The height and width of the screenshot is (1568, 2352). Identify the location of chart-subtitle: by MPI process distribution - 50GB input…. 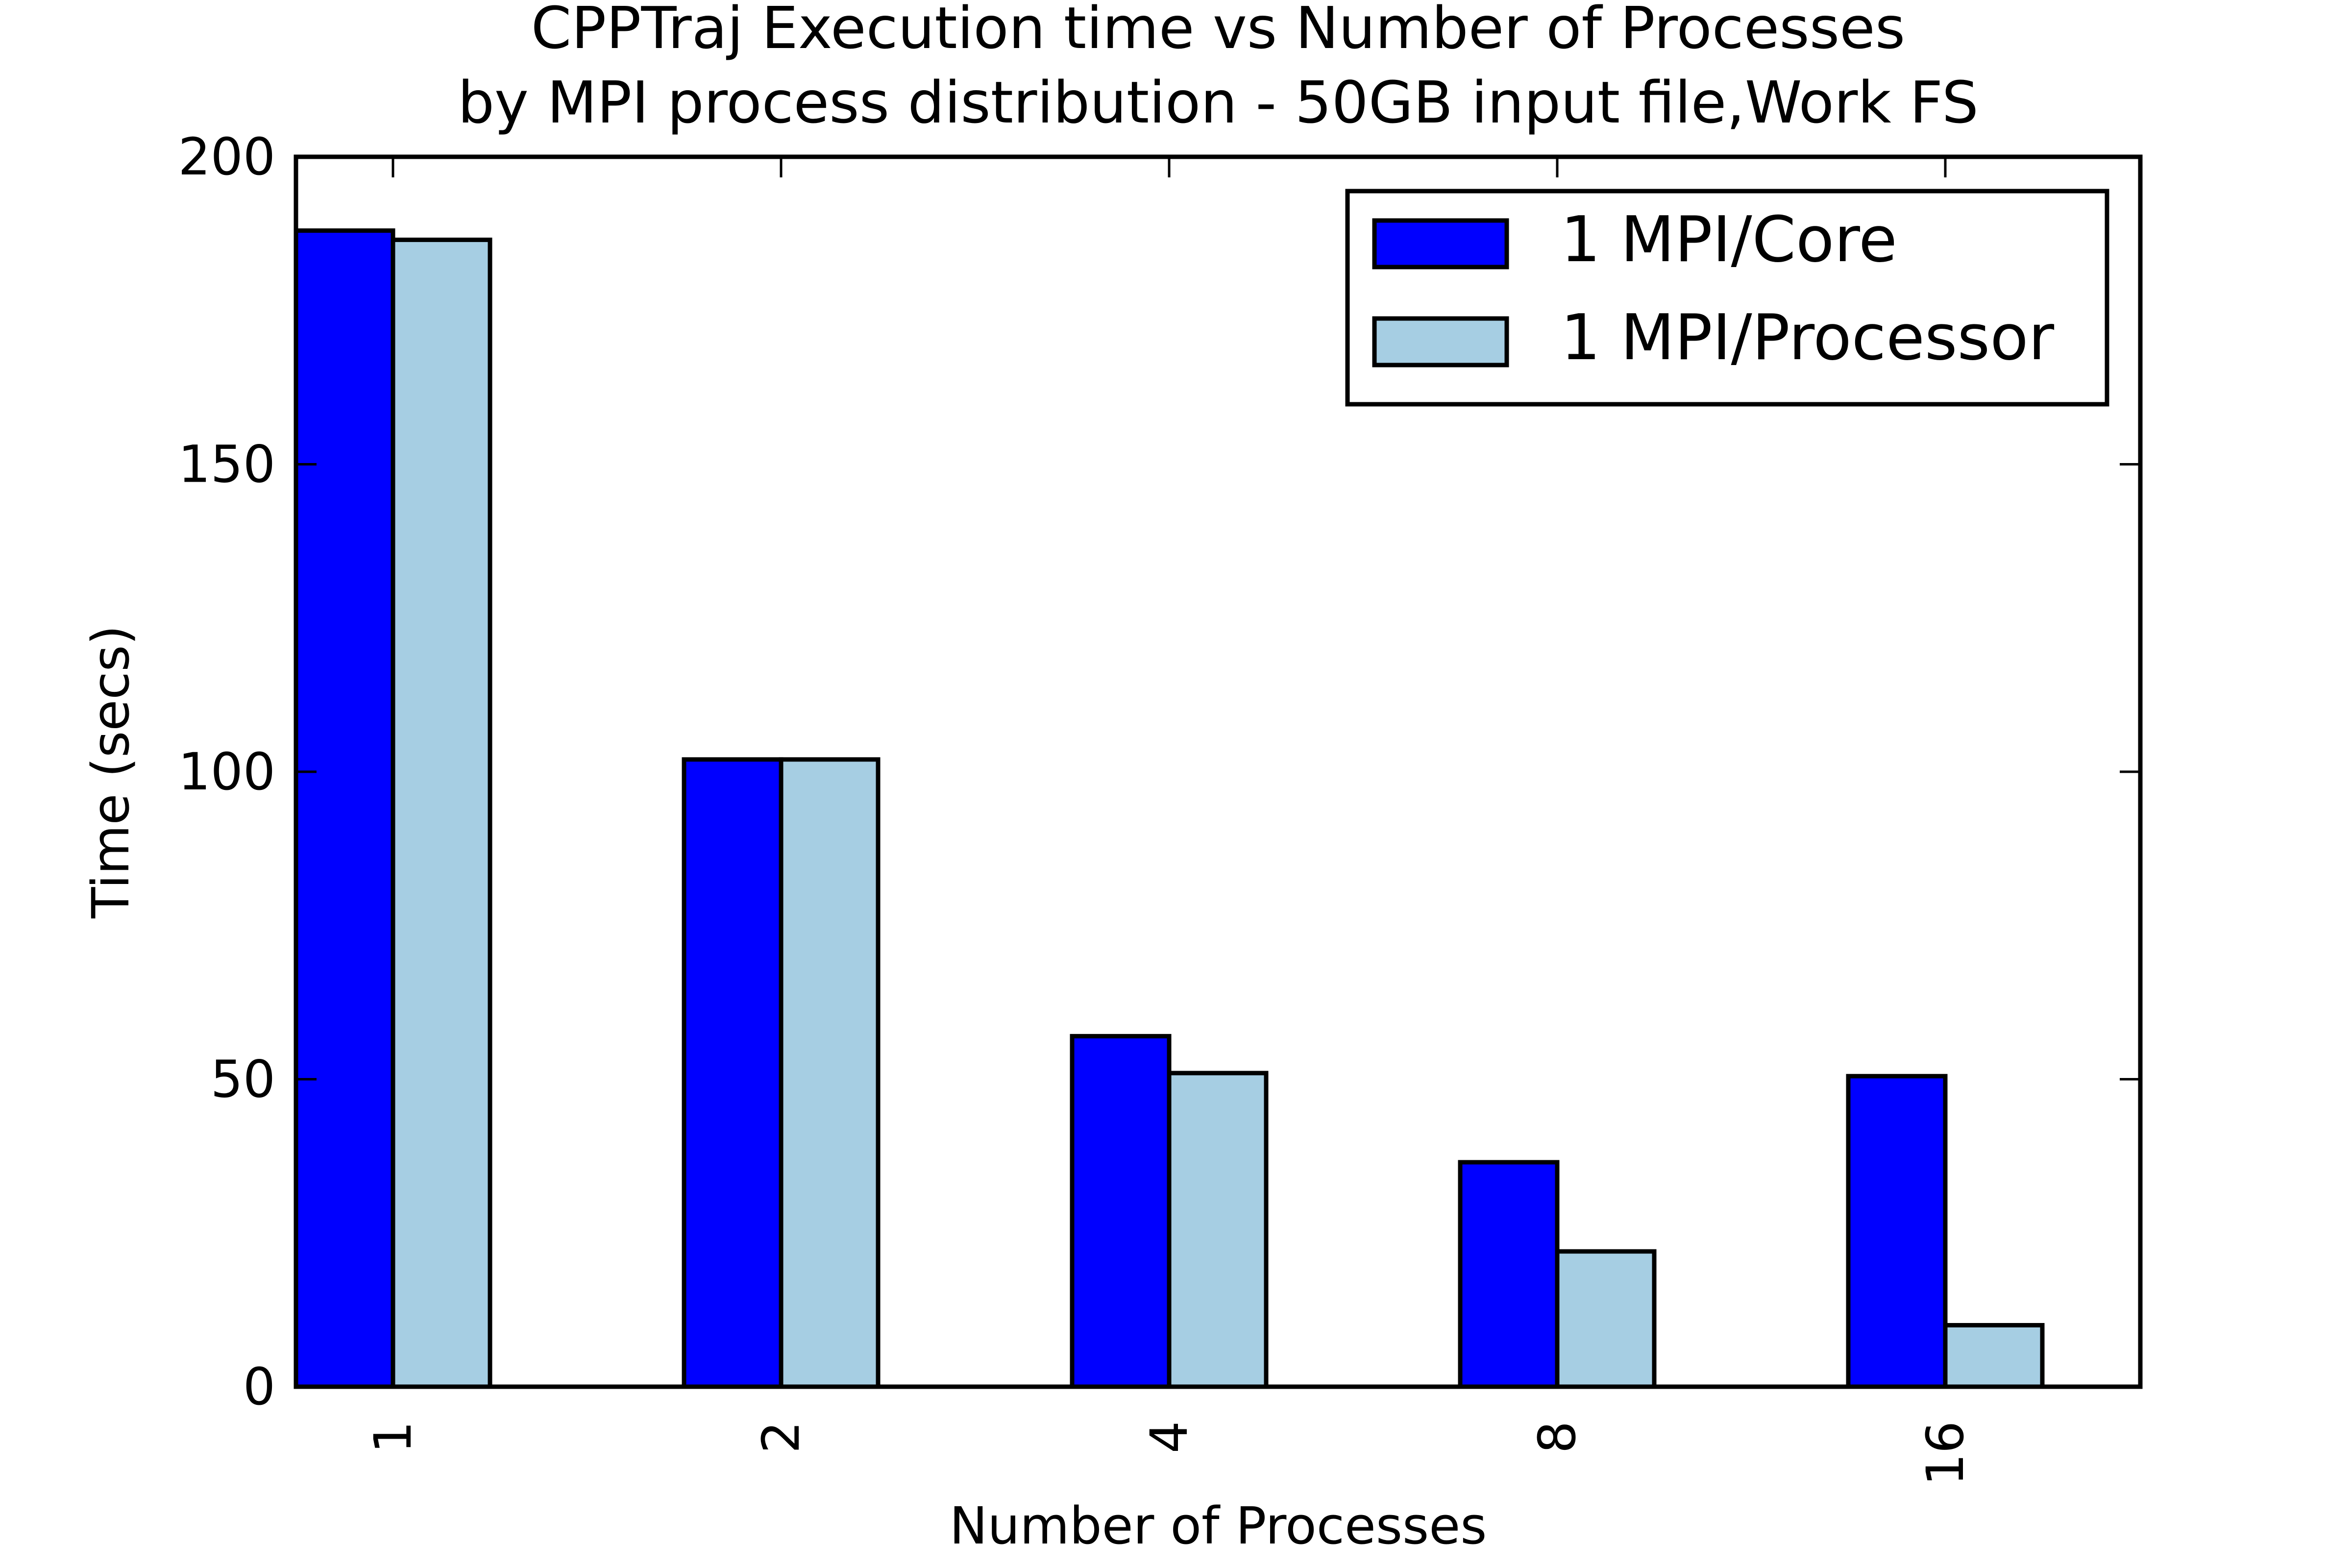
(1218, 102).